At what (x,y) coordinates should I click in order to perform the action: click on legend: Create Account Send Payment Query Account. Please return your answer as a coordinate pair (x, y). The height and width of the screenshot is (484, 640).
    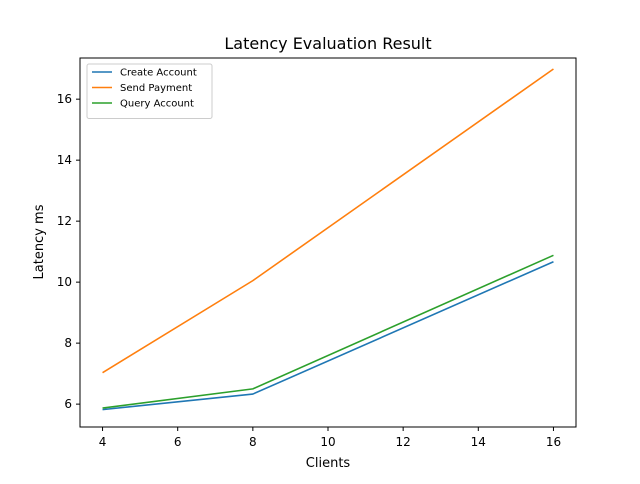
    Looking at the image, I should click on (149, 91).